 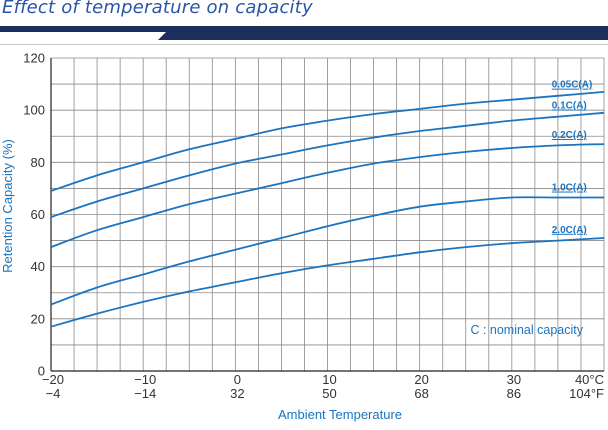 I want to click on series-labels: 0.05C(A) 0.1C(A) 0.2C(A) 1.0C(A) 2.0C(A), so click(x=572, y=158).